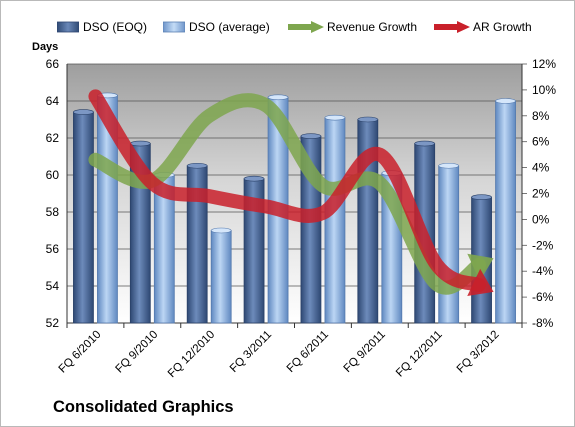  Describe the element at coordinates (251, 352) in the screenshot. I see `x-tick-label: FQ 3/2011` at that location.